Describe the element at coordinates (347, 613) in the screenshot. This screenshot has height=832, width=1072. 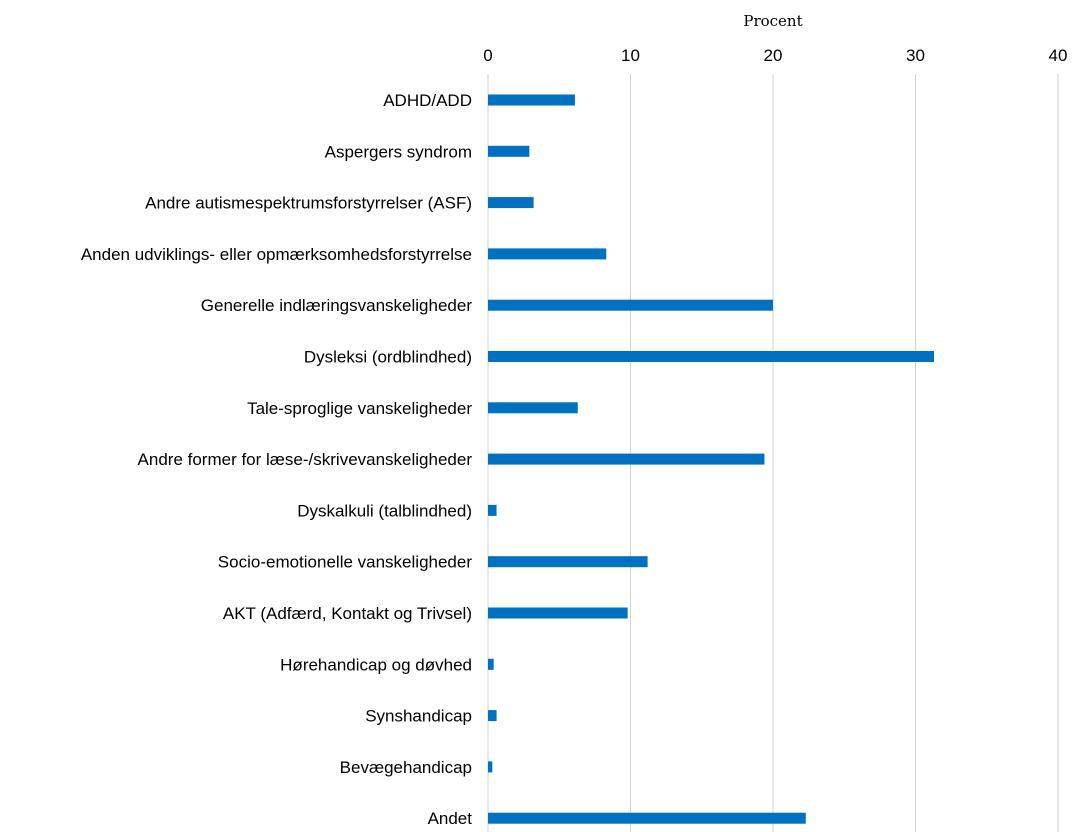
I see `category-label: AKT (Adfærd, Kontakt og Trivsel)` at that location.